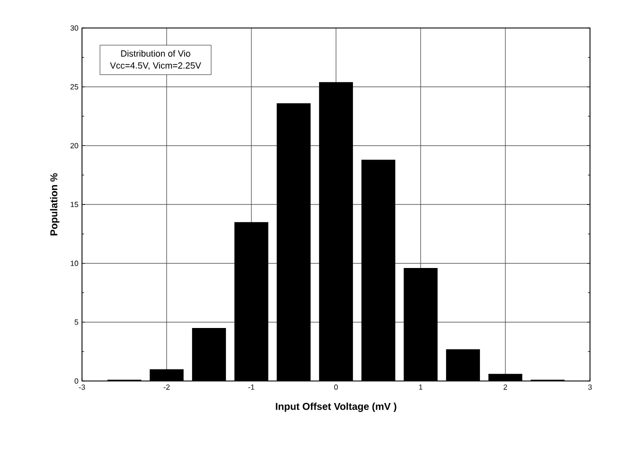  Describe the element at coordinates (156, 66) in the screenshot. I see `annotation: Vcc=4.5V, Vicm=2.25V` at that location.